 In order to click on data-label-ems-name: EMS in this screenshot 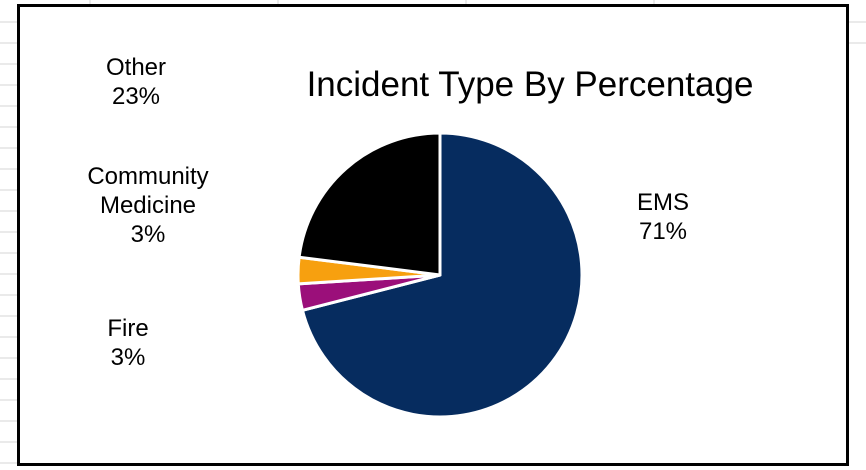, I will do `click(662, 202)`.